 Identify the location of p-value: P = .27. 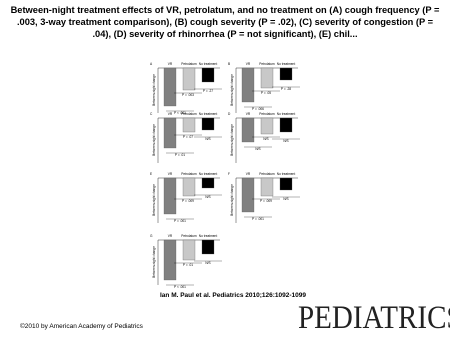
(208, 91).